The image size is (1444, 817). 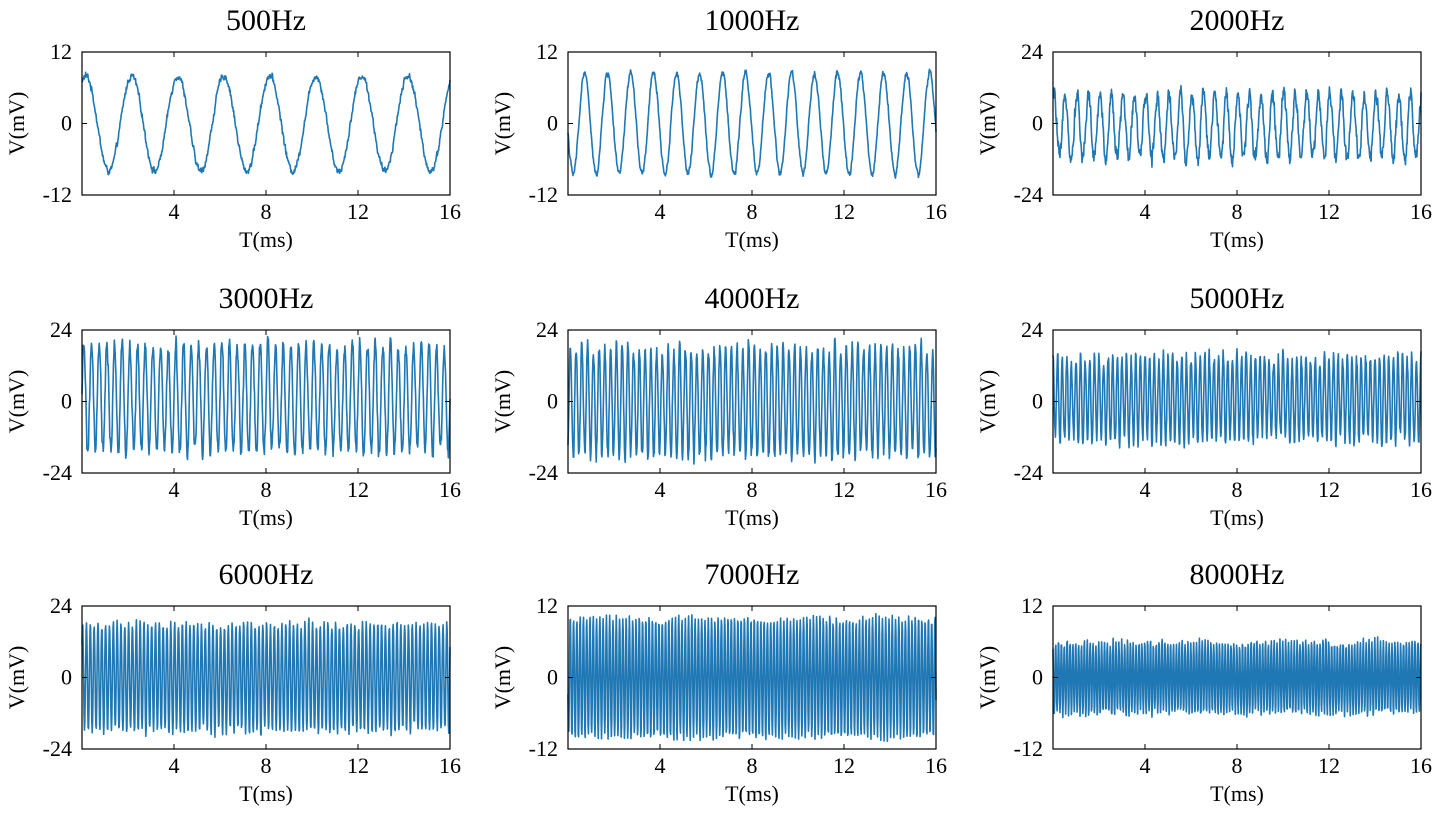 What do you see at coordinates (752, 574) in the screenshot?
I see `subplot-title: 7000Hz` at bounding box center [752, 574].